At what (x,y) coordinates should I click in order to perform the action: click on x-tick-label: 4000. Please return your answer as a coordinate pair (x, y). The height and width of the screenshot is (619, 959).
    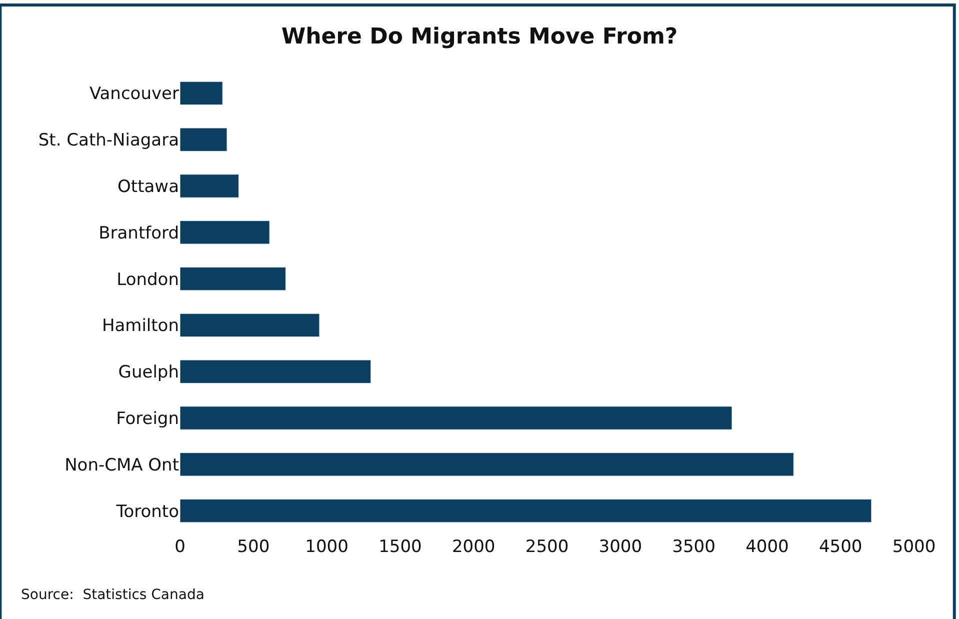
    Looking at the image, I should click on (767, 547).